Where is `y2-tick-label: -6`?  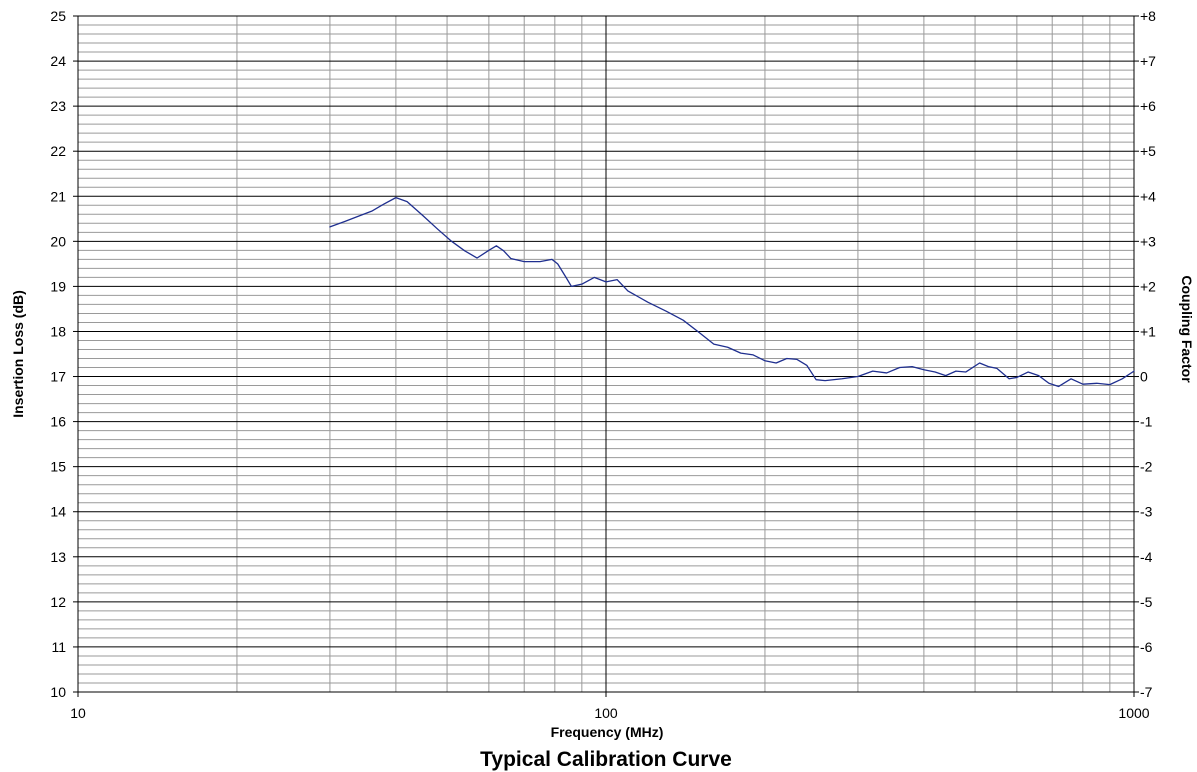
y2-tick-label: -6 is located at coordinates (1146, 647).